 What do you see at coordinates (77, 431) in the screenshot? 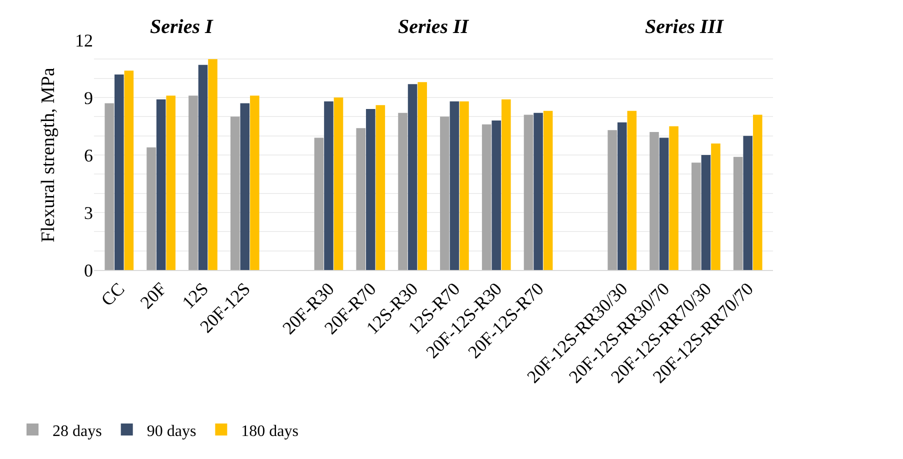
I see `legend-label: 28 days` at bounding box center [77, 431].